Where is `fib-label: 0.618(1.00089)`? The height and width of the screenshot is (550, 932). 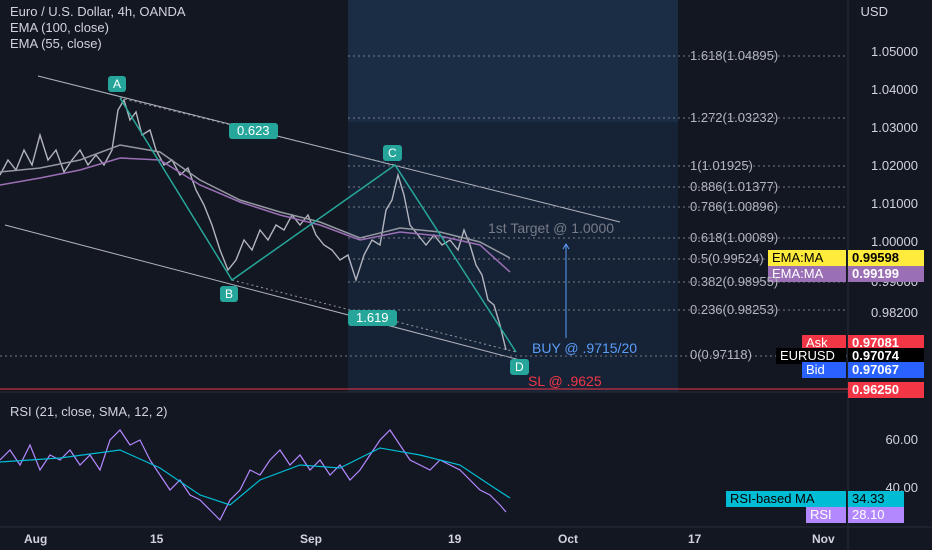 fib-label: 0.618(1.00089) is located at coordinates (734, 237).